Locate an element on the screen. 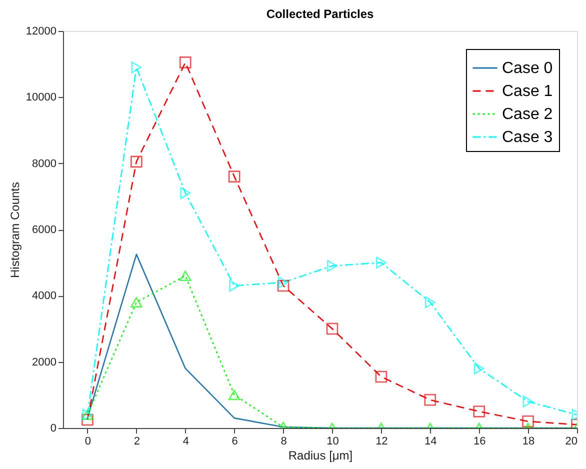  y-tick-label: 8000 is located at coordinates (44, 164).